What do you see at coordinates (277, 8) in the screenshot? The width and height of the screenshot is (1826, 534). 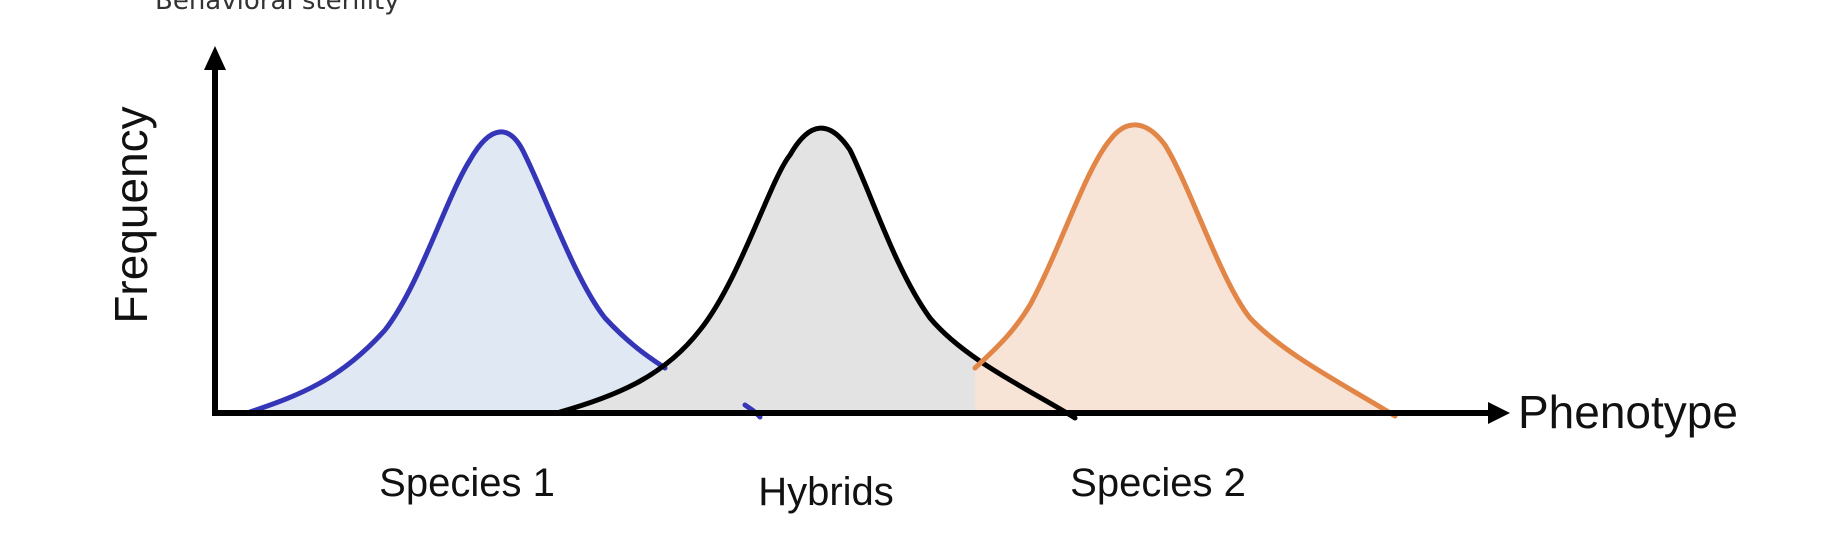 I see `caption: Behavioral sterility` at bounding box center [277, 8].